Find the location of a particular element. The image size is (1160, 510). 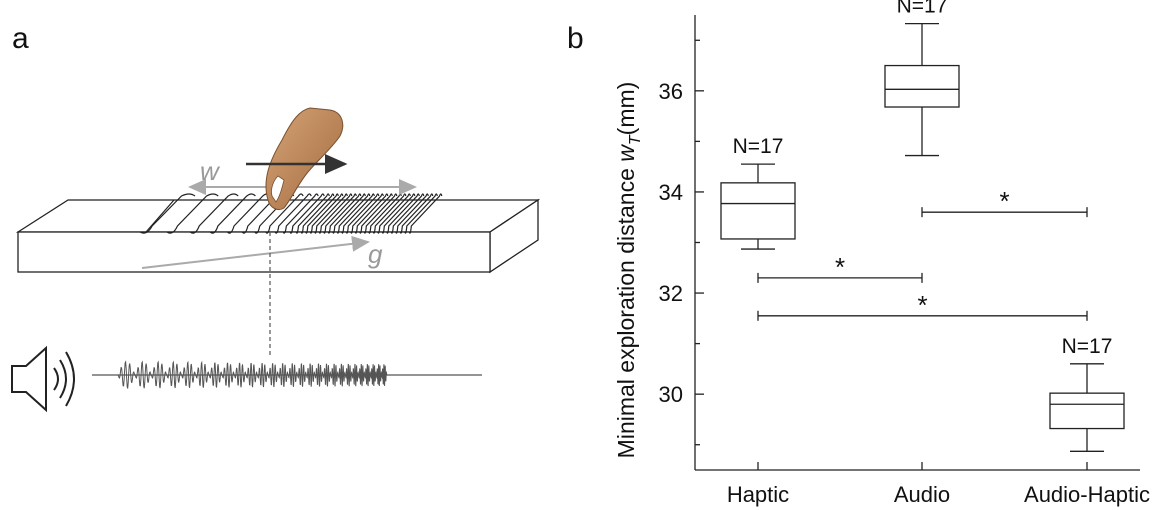

y-axis-label-subscript: T is located at coordinates (635, 139).